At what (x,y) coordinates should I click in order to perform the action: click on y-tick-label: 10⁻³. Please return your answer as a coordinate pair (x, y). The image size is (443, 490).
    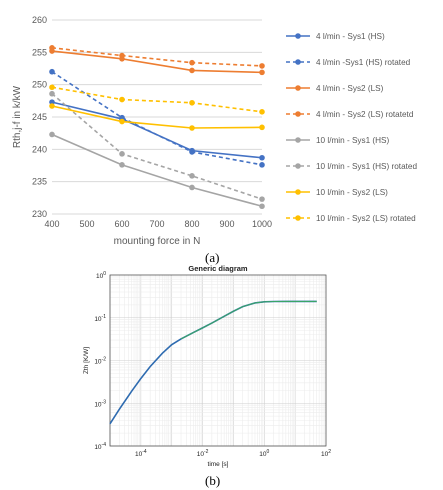
    Looking at the image, I should click on (100, 403).